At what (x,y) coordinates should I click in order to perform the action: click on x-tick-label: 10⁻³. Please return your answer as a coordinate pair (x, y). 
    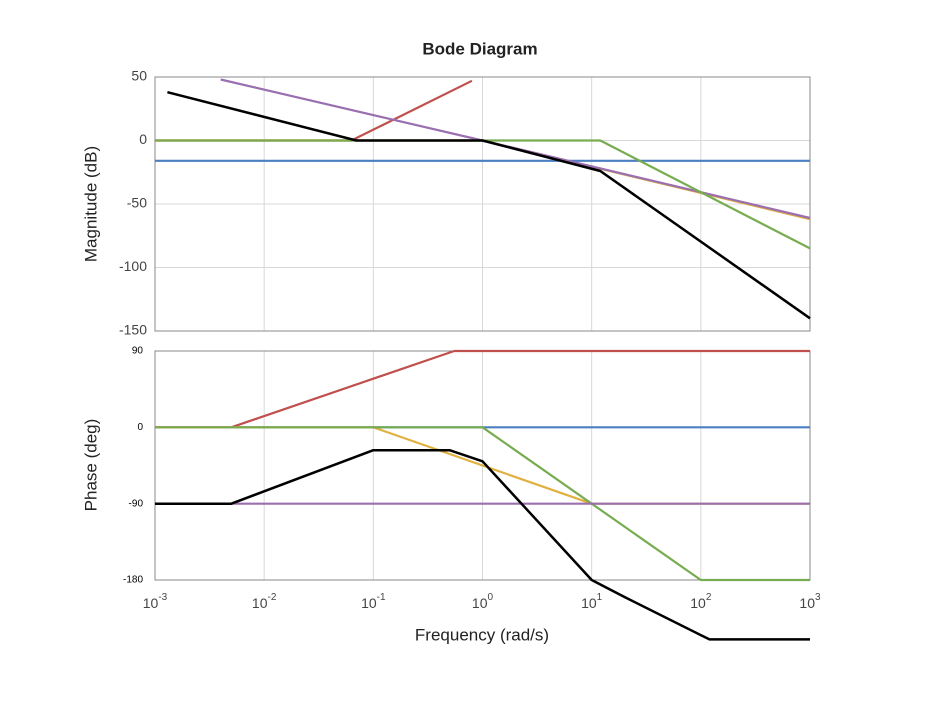
    Looking at the image, I should click on (155, 601).